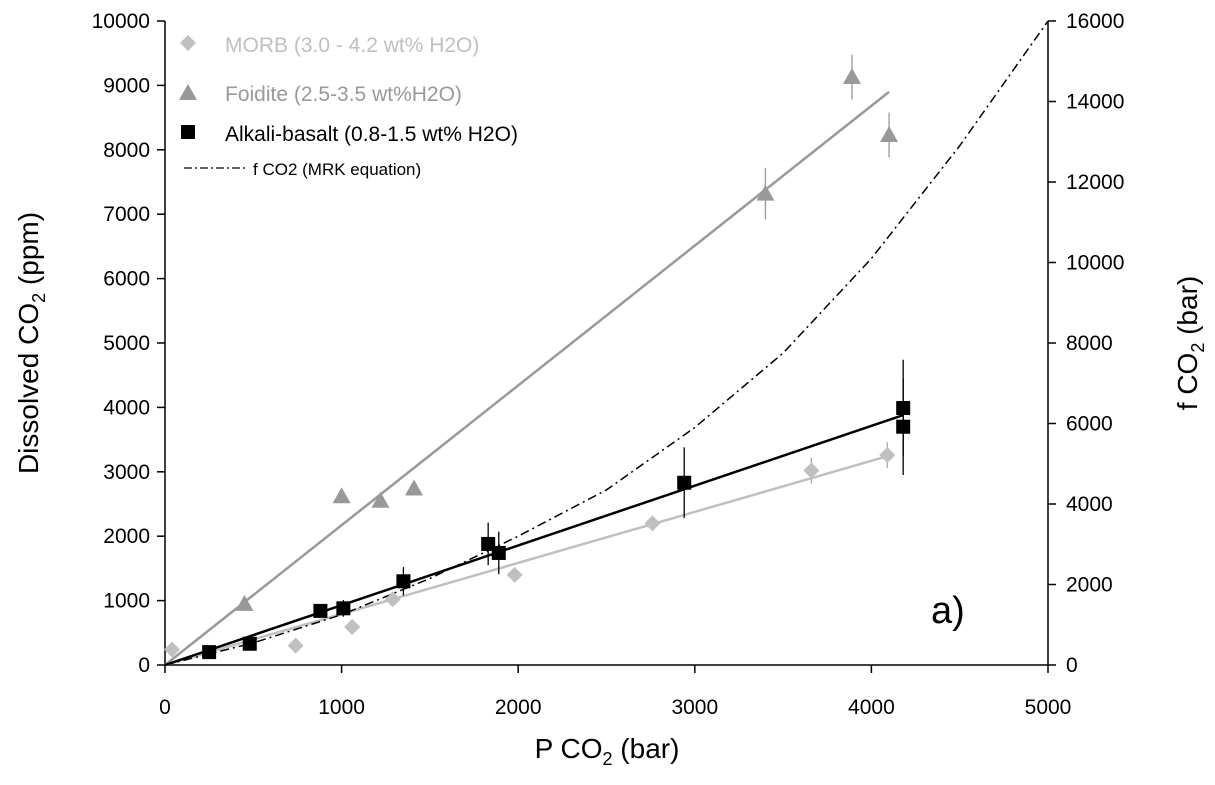 Image resolution: width=1215 pixels, height=785 pixels. Describe the element at coordinates (1095, 263) in the screenshot. I see `y2-tick-label: 10000` at that location.